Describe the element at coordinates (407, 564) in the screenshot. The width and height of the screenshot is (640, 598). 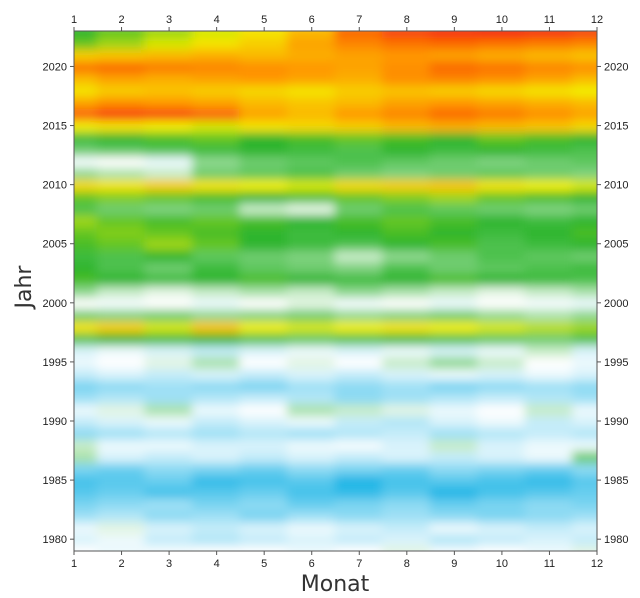
I see `x-tick-label-bottom: 8` at that location.